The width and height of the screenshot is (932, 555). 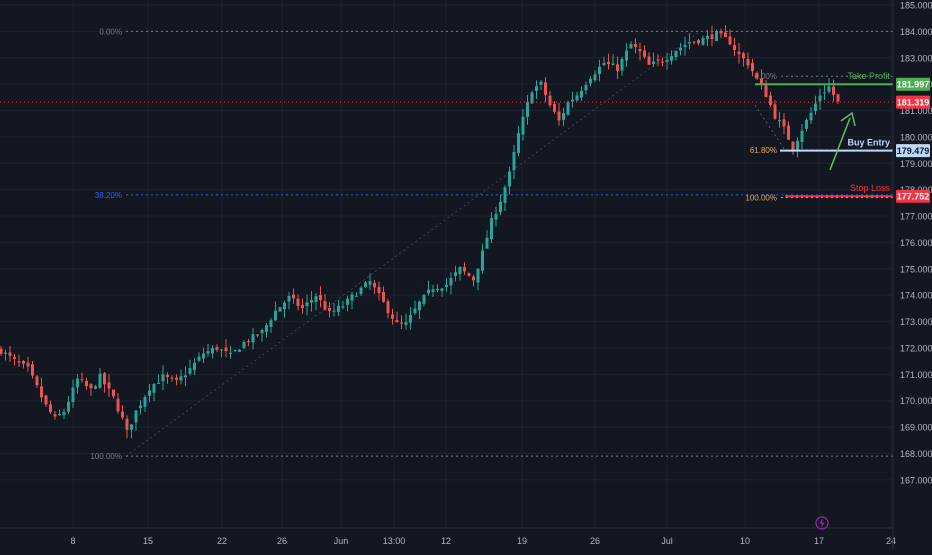 I want to click on fib-small-label: 100.00%, so click(x=761, y=198).